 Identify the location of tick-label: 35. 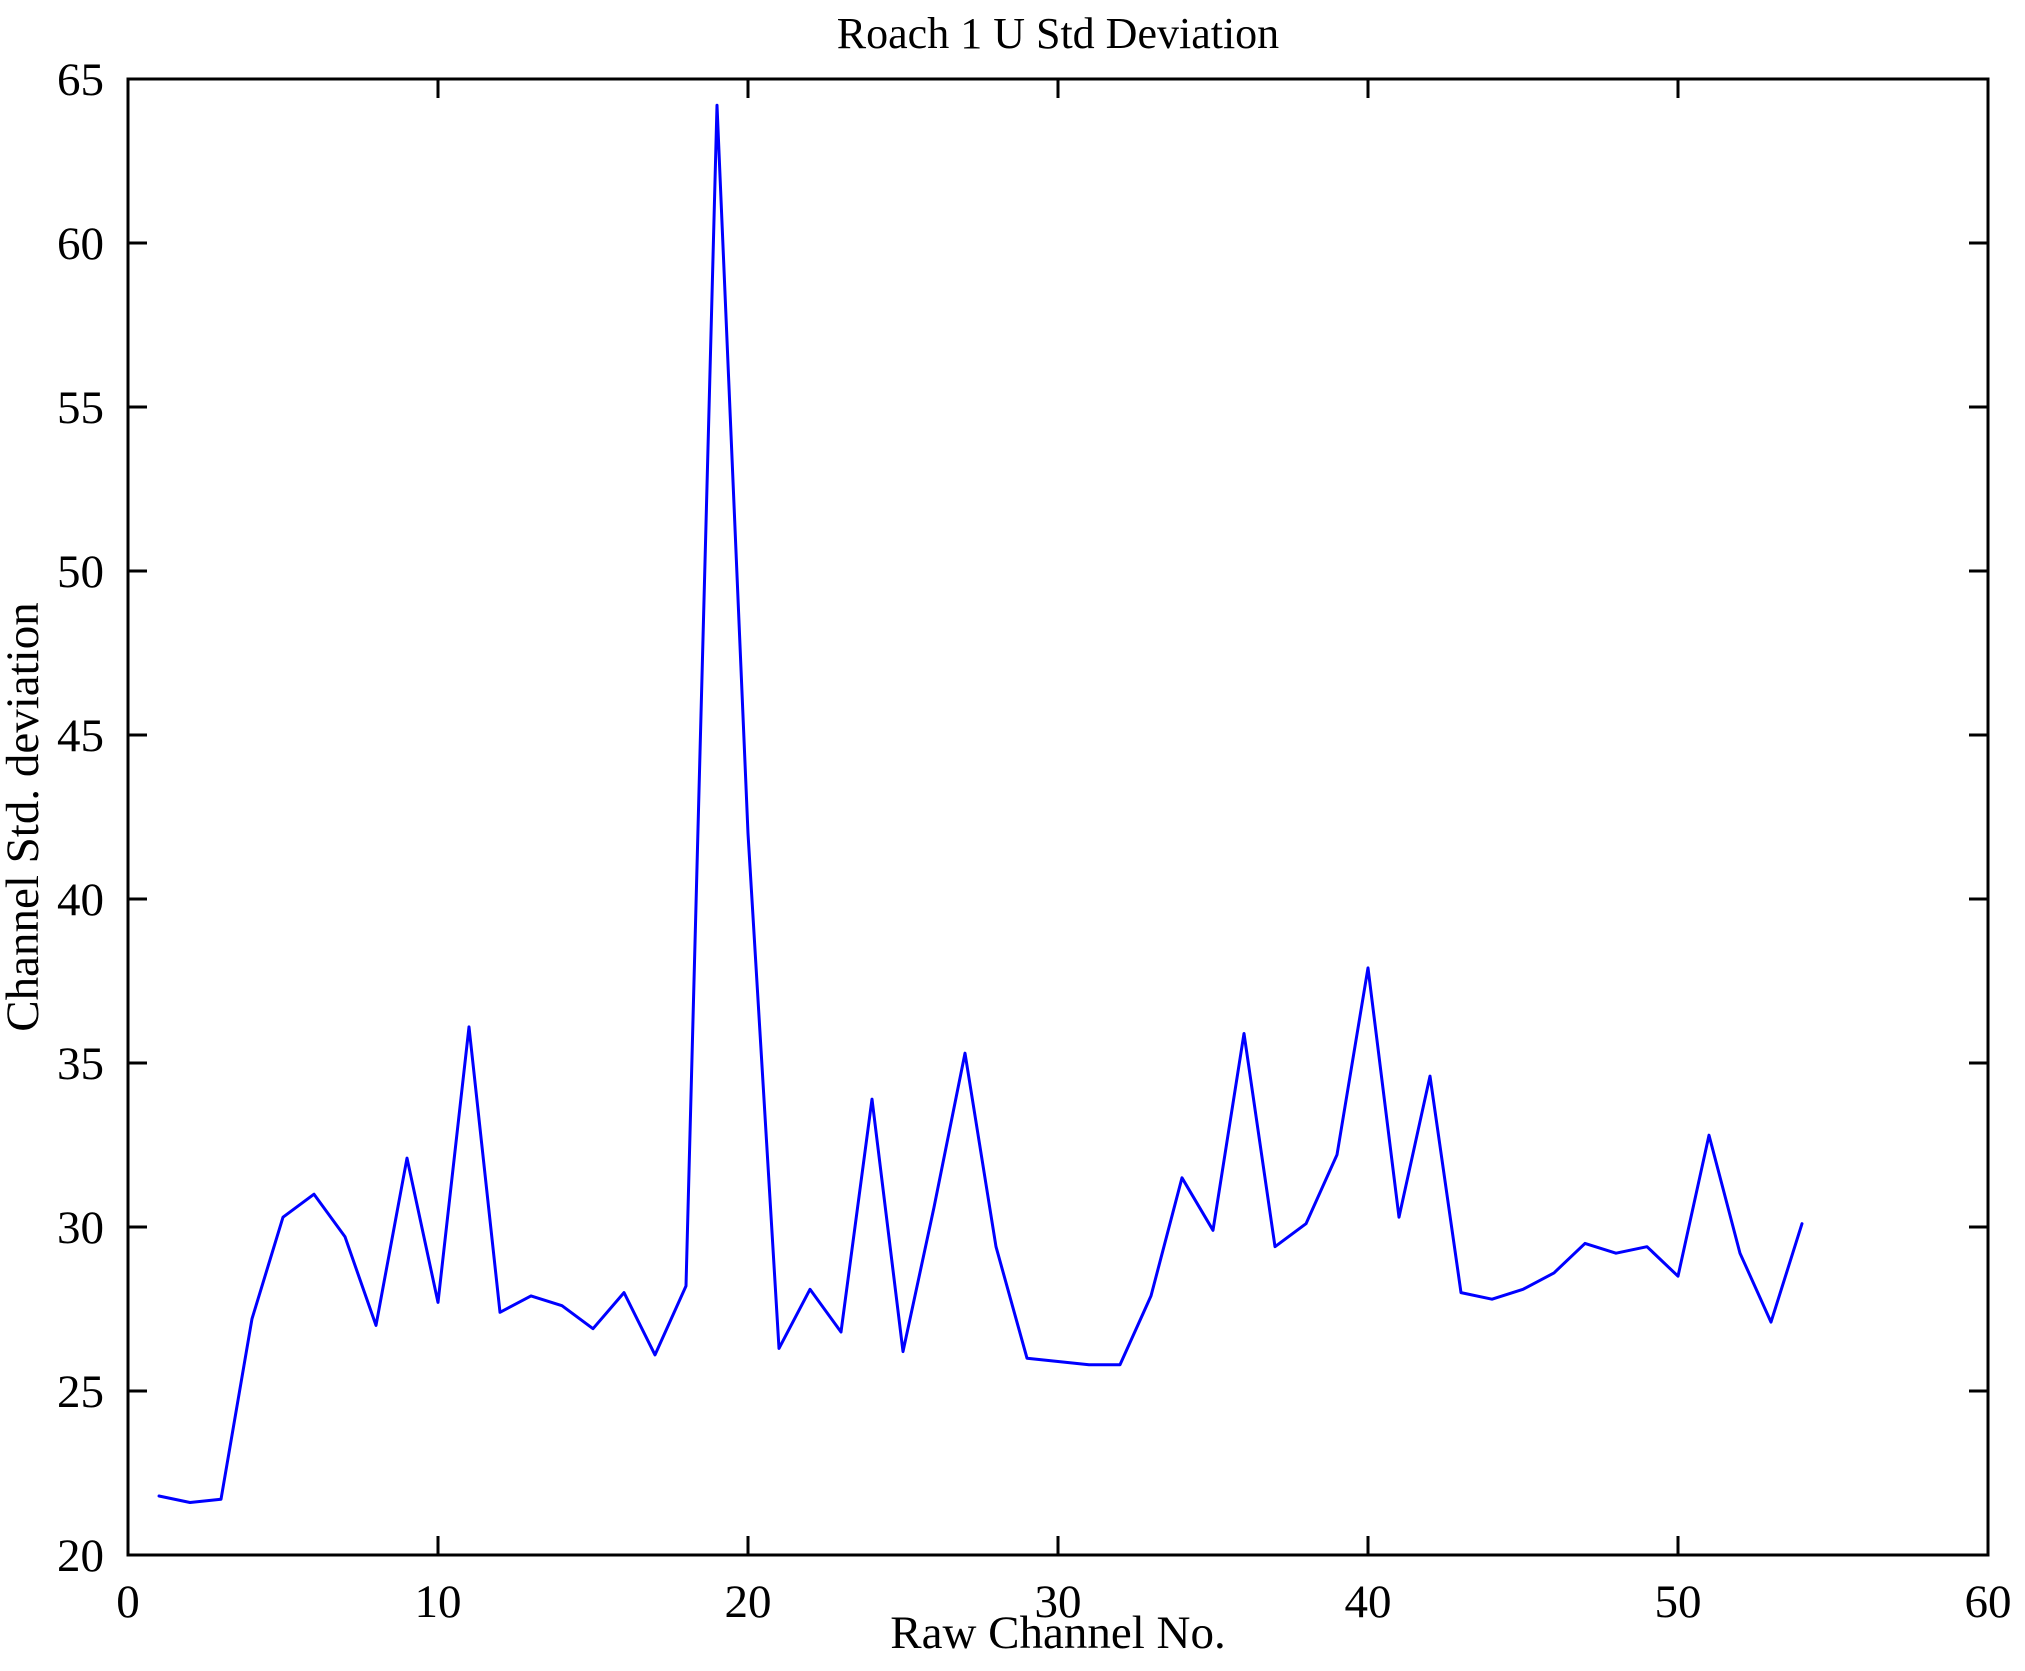
(80, 1064).